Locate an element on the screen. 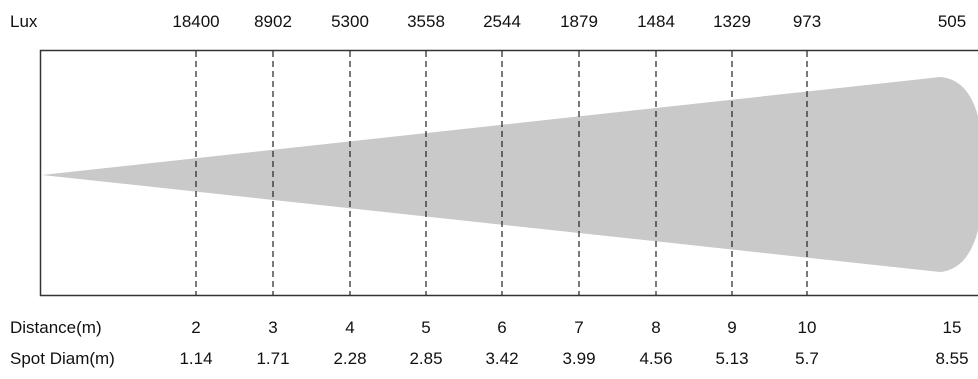 The width and height of the screenshot is (978, 379). spot-diameter-value: 3.99 is located at coordinates (579, 358).